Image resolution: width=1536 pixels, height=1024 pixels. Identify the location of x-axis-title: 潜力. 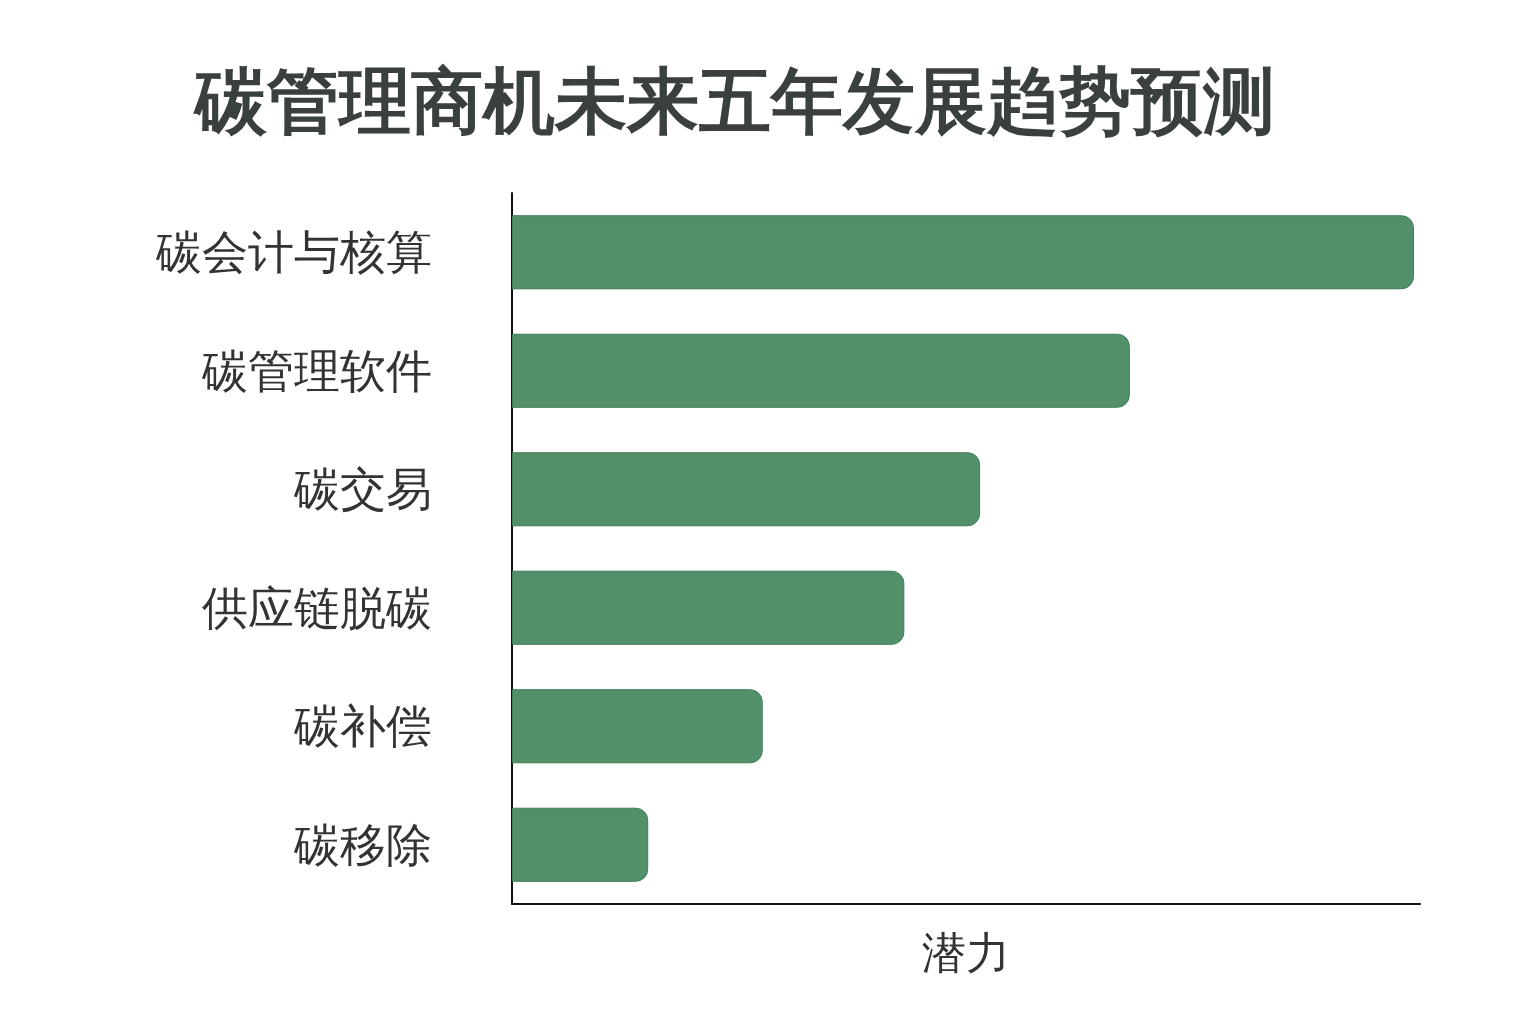
(966, 952).